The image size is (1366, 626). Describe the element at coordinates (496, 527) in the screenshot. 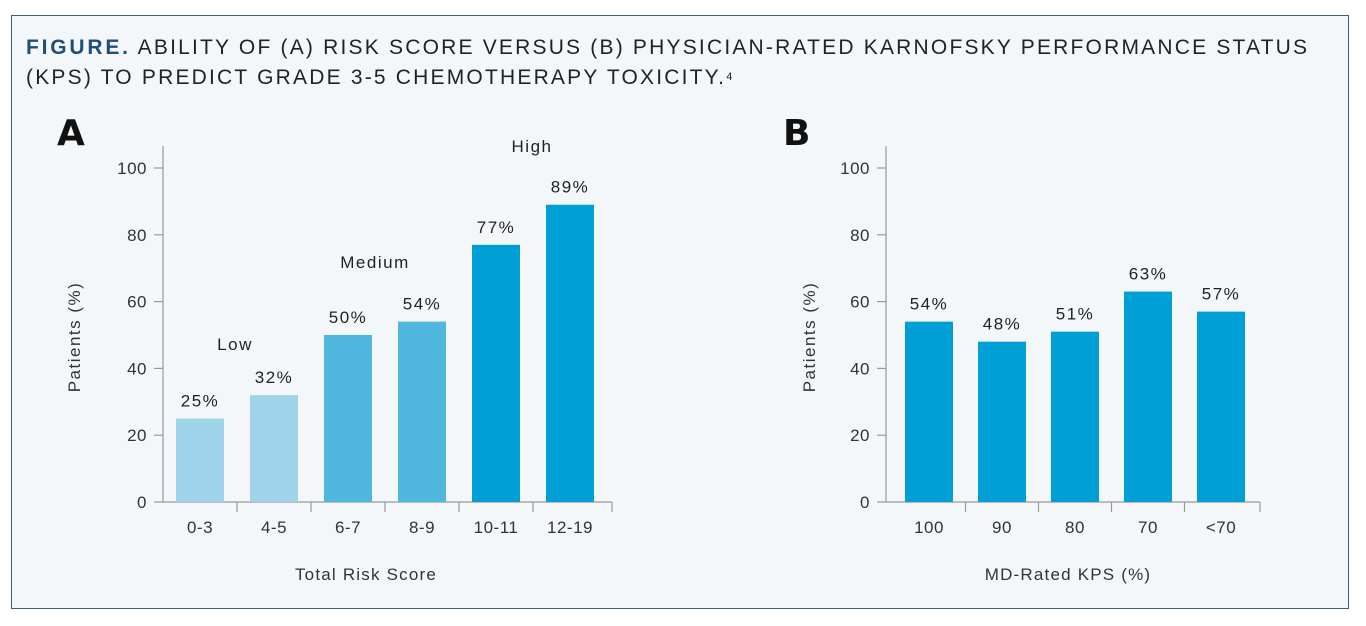

I see `x-tick-label: 10-11` at that location.